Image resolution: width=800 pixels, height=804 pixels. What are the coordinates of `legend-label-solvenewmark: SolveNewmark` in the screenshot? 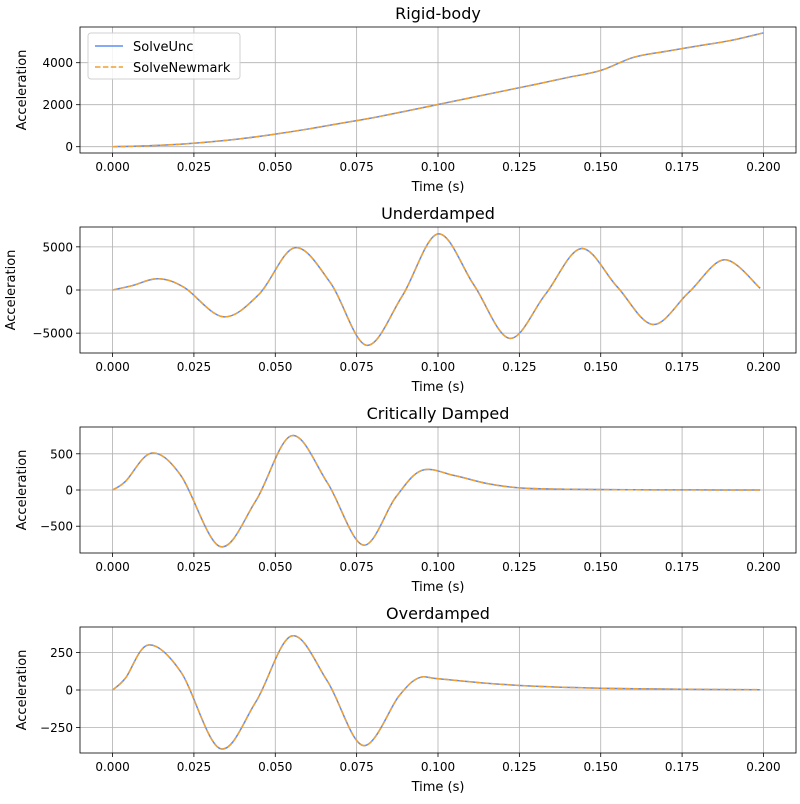 It's located at (182, 68).